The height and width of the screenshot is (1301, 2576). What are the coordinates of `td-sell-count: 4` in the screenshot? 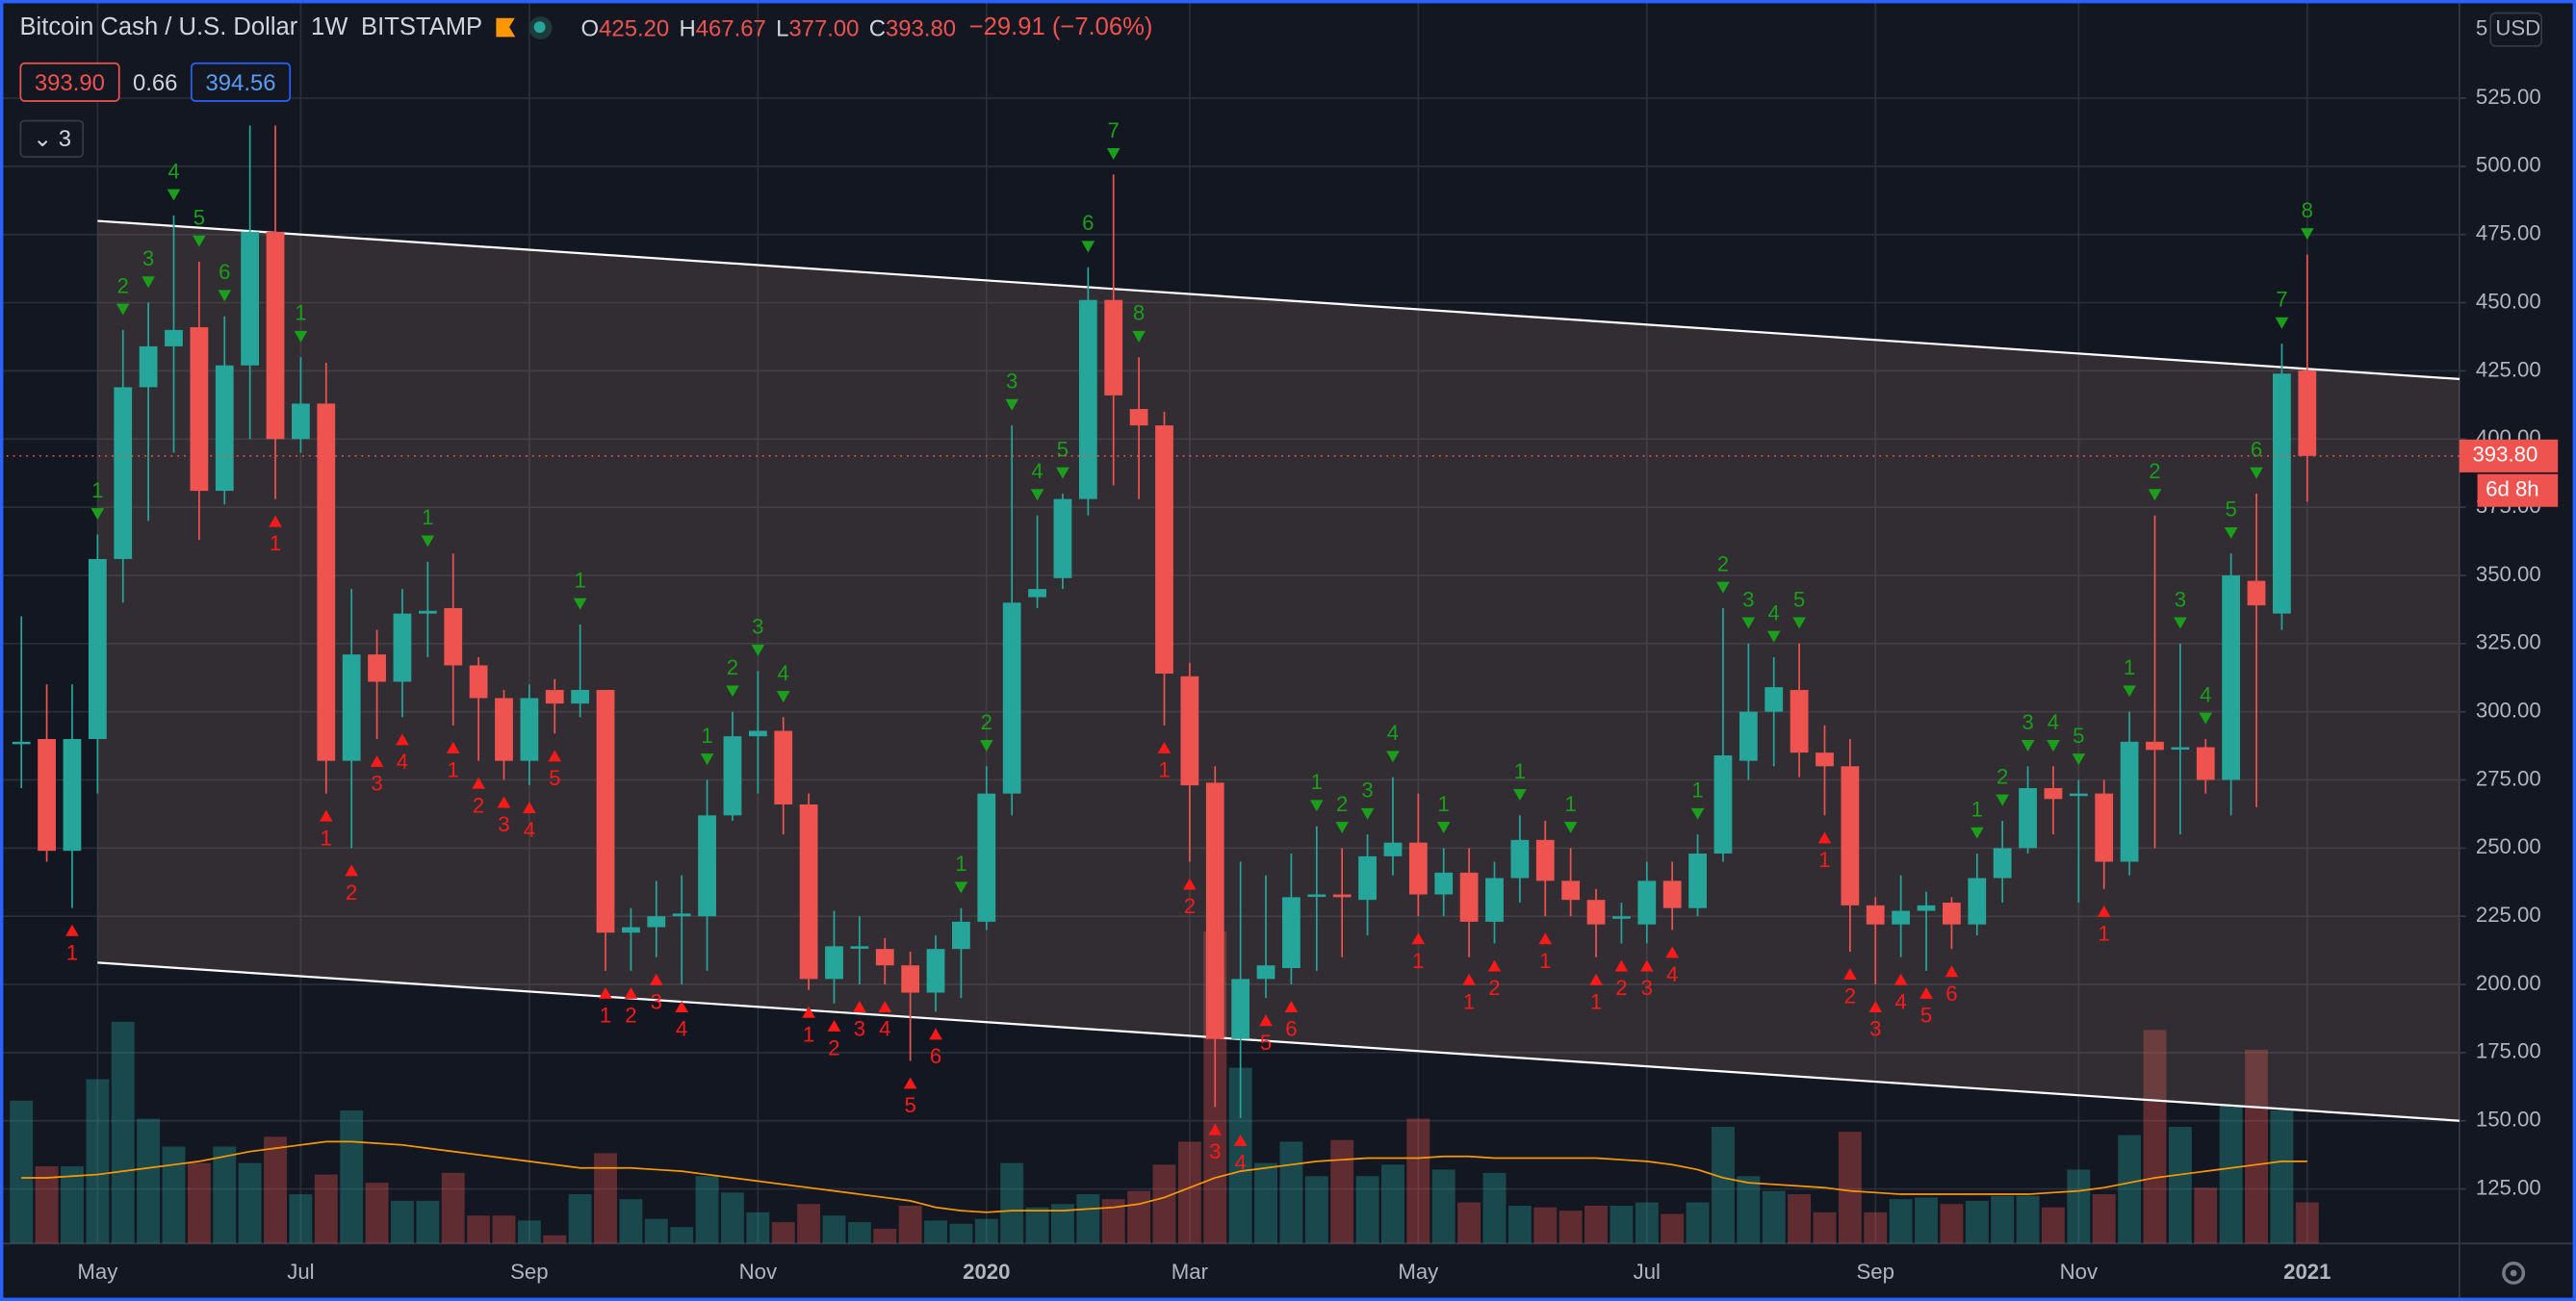 It's located at (784, 673).